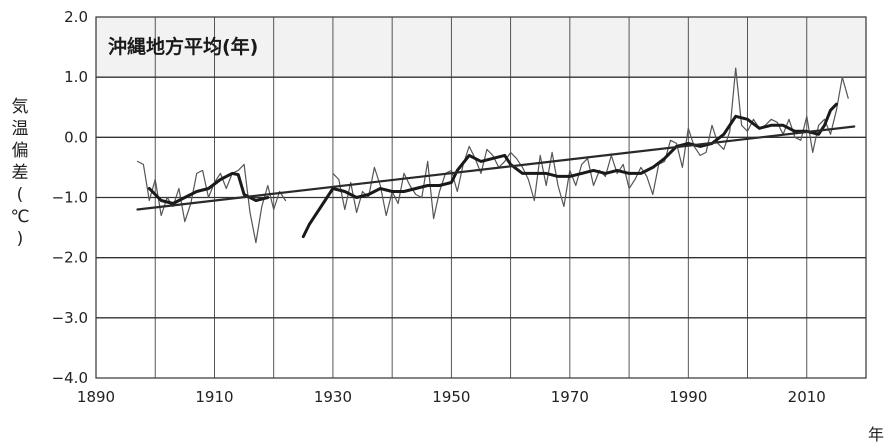  What do you see at coordinates (20, 107) in the screenshot?
I see `y-axis-label-char: 気` at bounding box center [20, 107].